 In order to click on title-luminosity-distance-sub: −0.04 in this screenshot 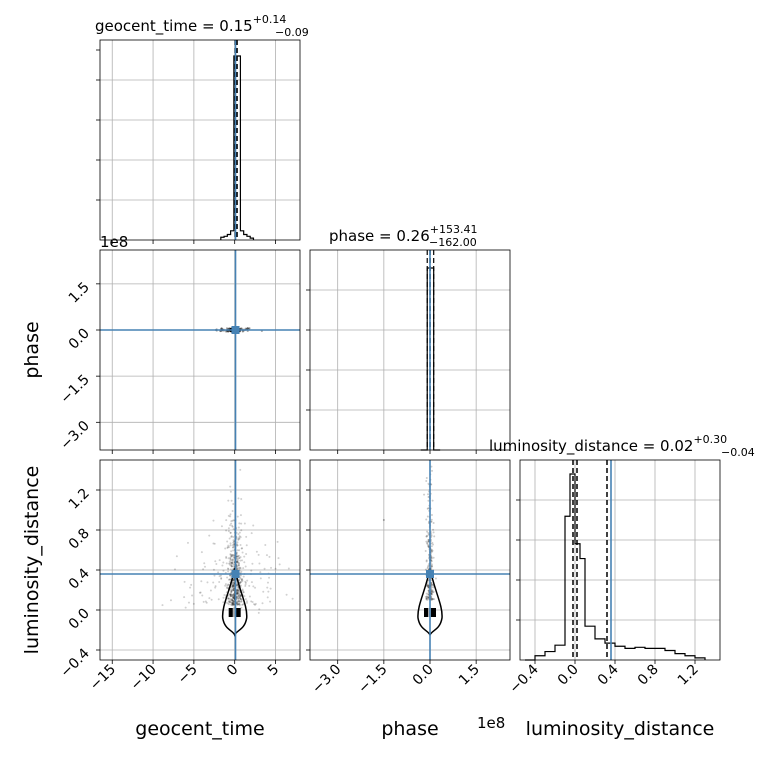, I will do `click(738, 452)`.